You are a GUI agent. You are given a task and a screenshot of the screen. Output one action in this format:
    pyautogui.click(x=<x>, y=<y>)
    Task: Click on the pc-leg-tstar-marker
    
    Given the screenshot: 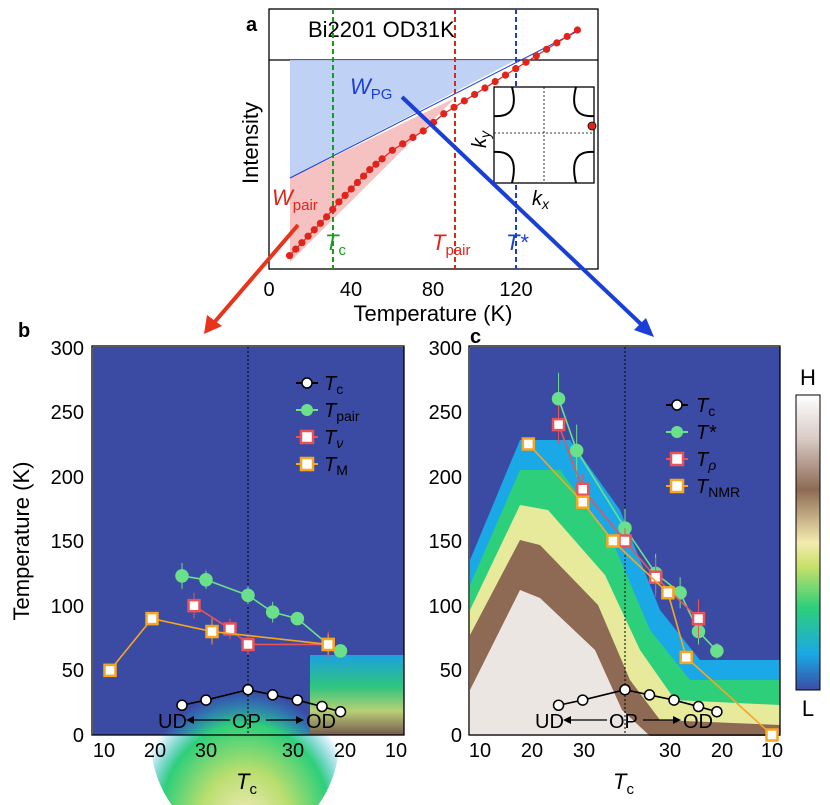 What is the action you would take?
    pyautogui.click(x=677, y=432)
    